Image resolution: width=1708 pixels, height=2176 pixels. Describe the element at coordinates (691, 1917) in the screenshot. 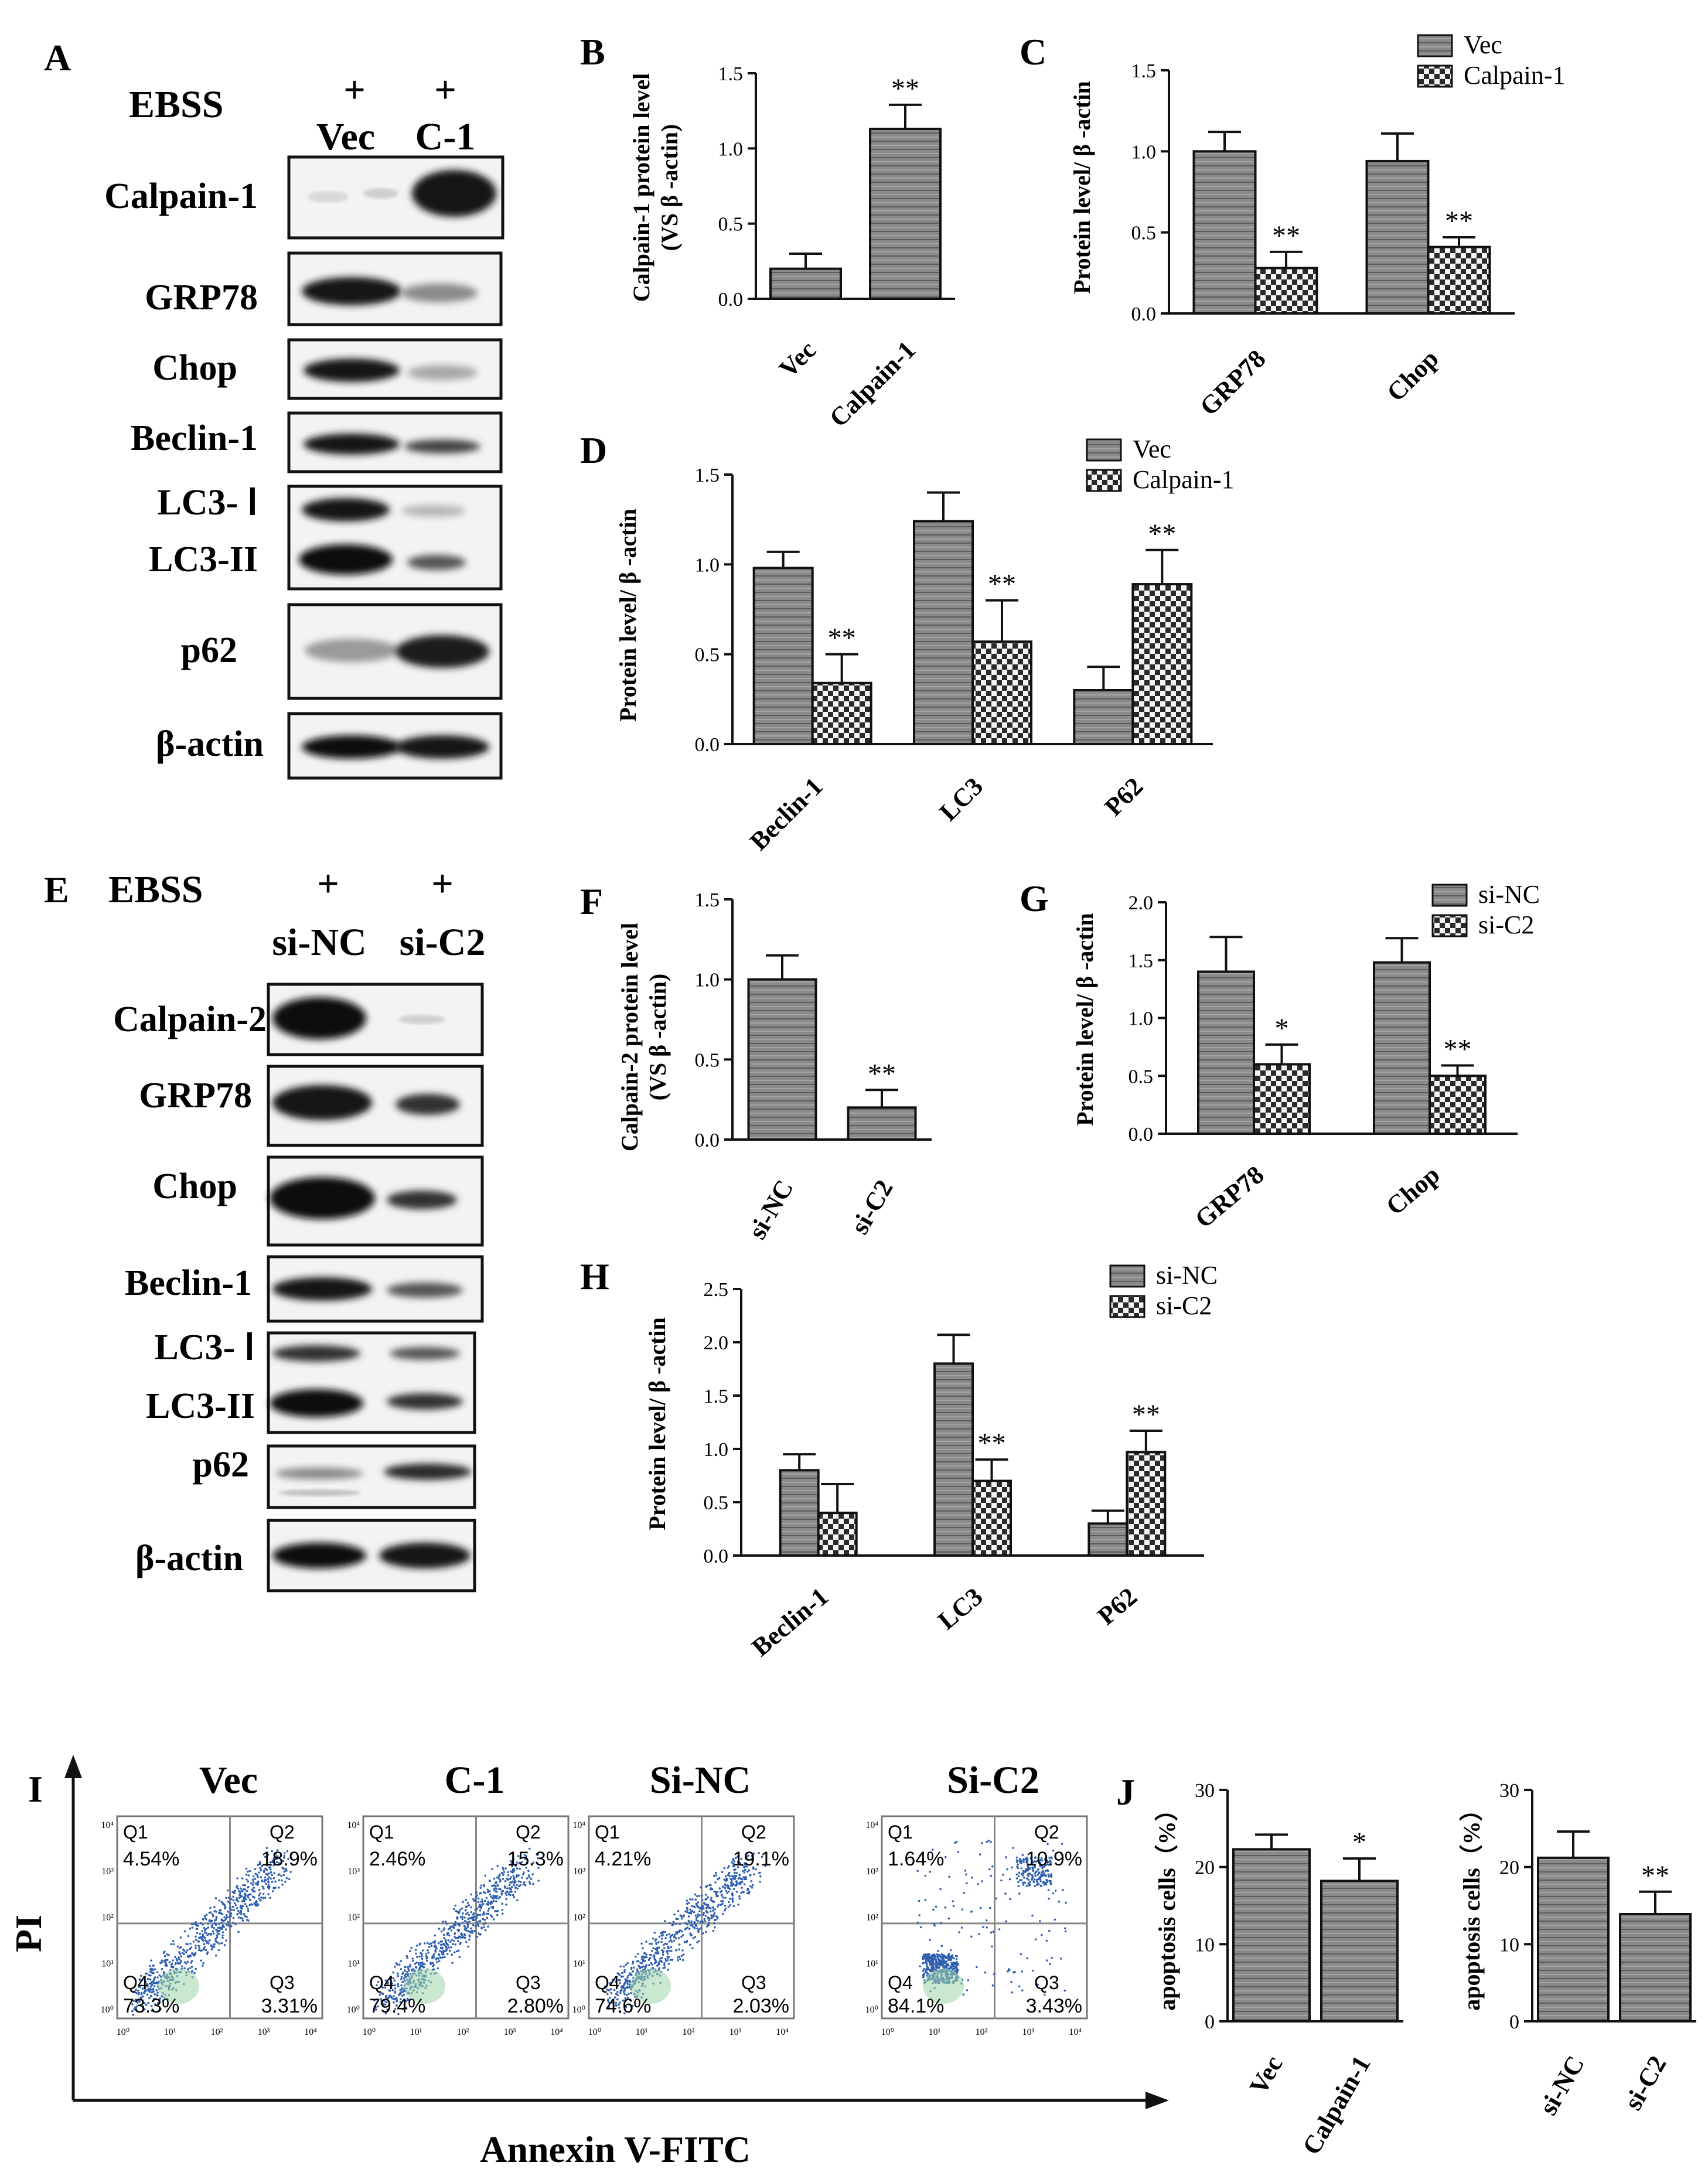

I see `flow-plot-frame` at that location.